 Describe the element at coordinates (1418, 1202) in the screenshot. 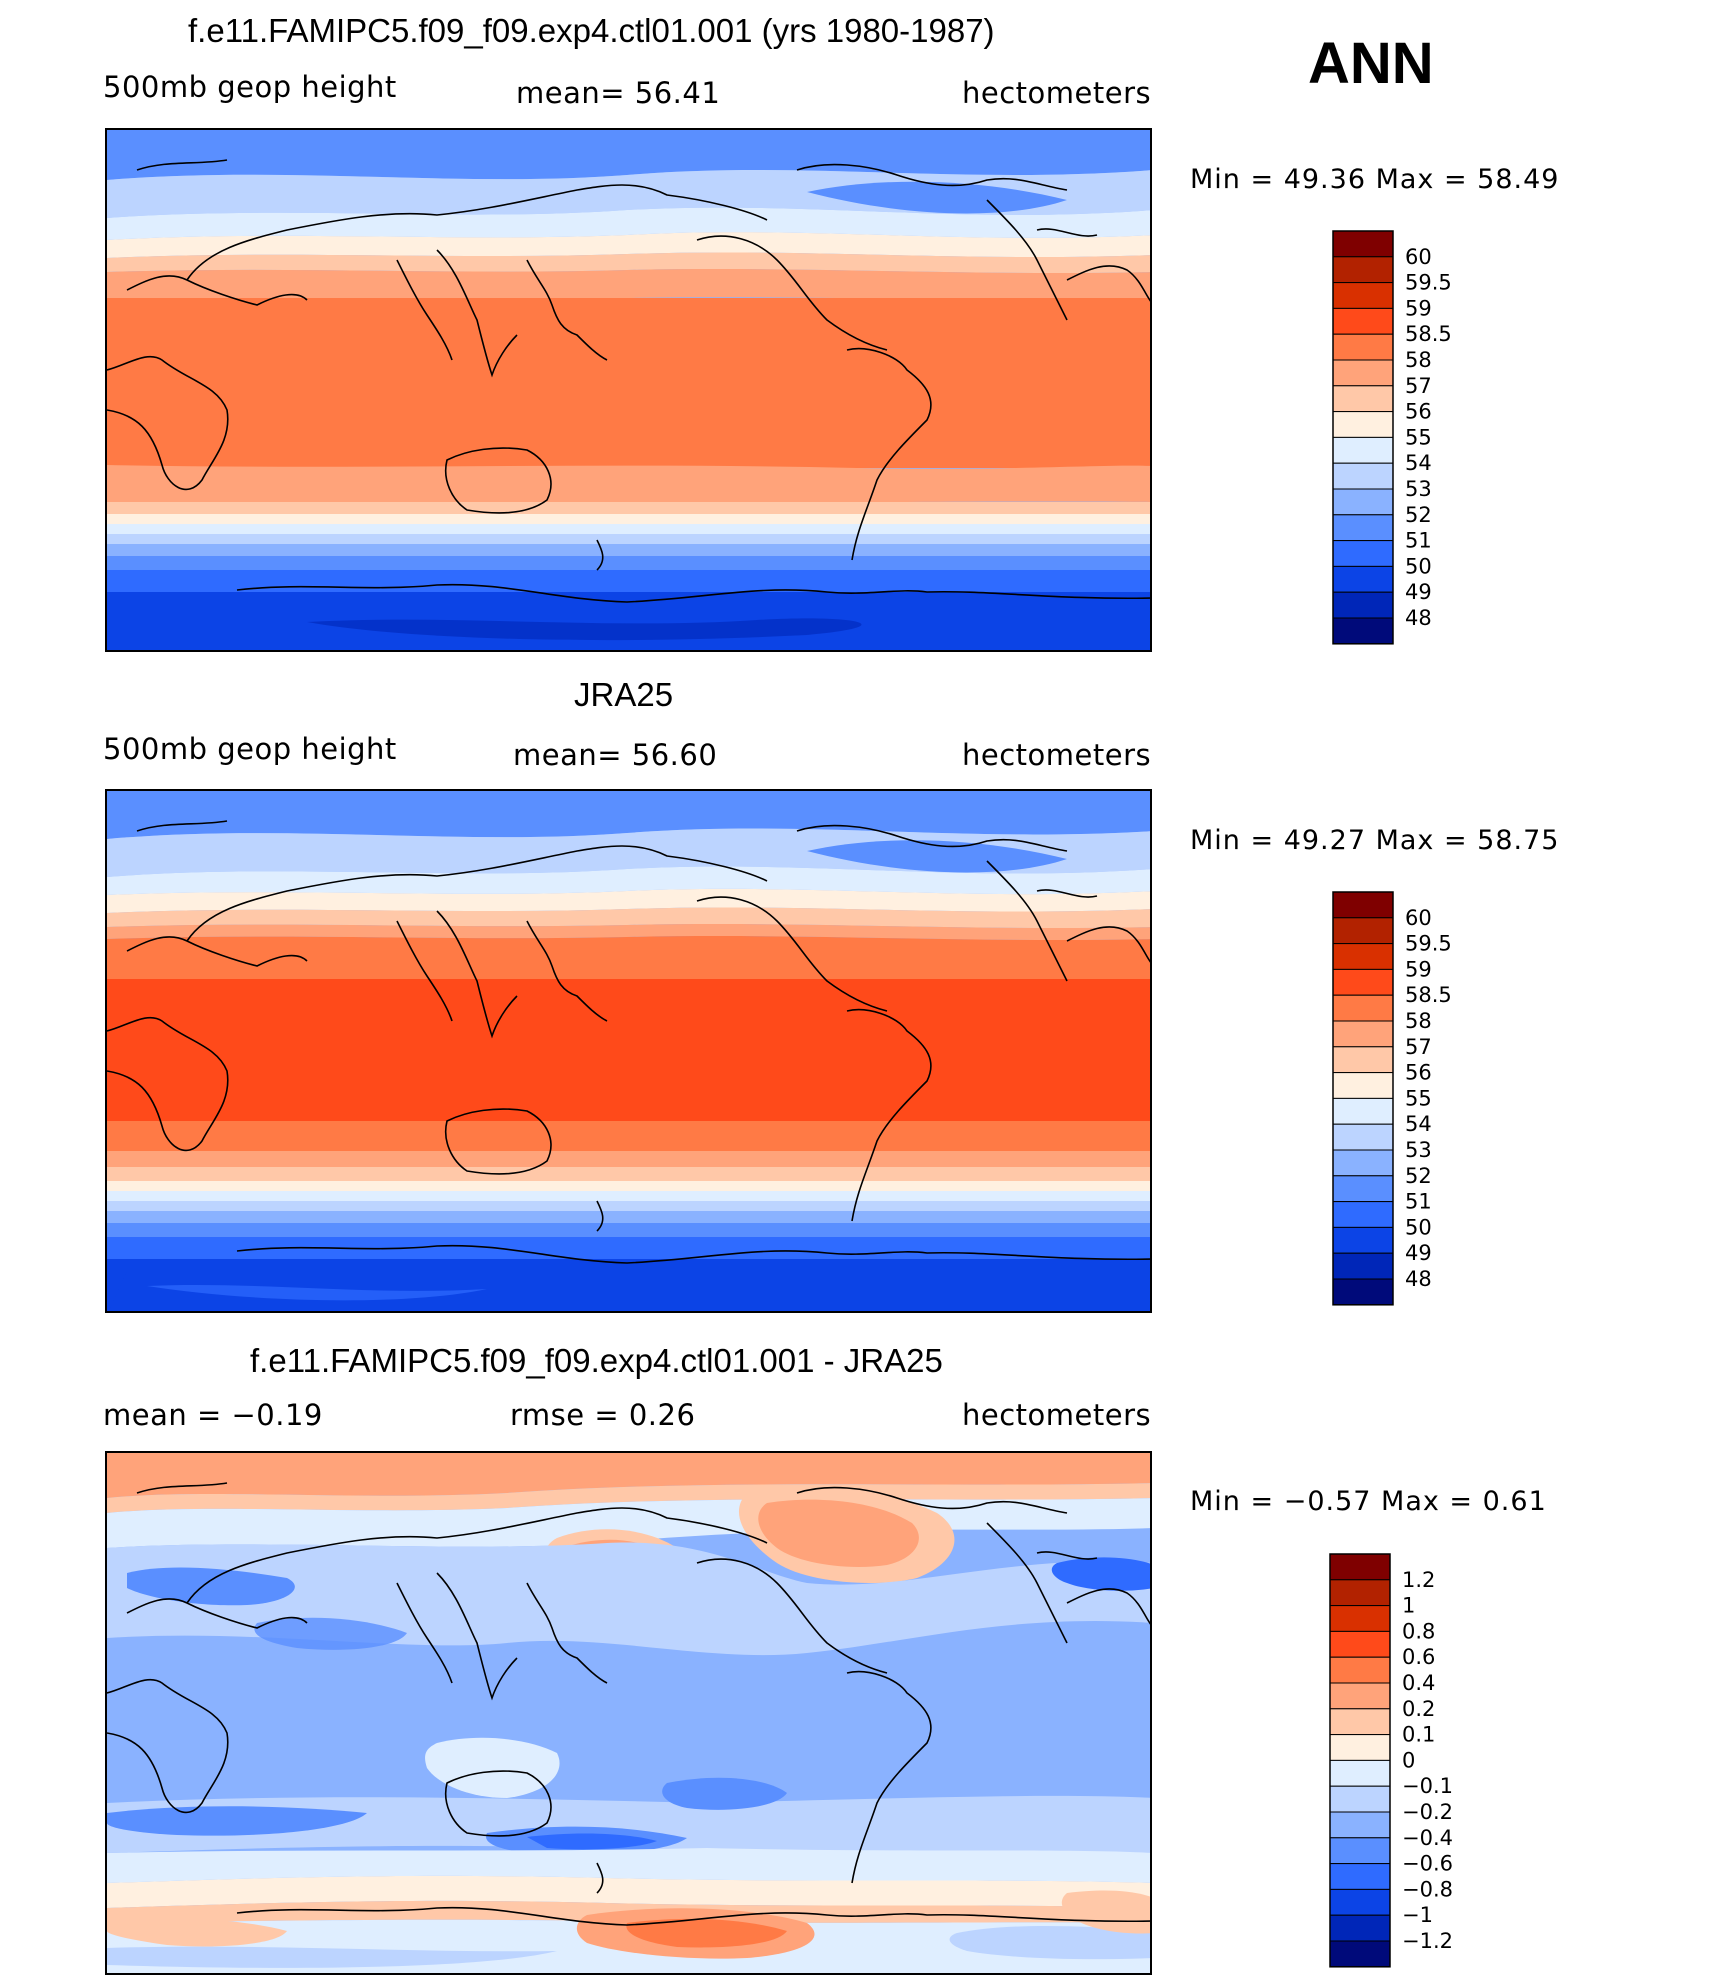

I see `panel-2-colorbar-tick-label: 51` at that location.